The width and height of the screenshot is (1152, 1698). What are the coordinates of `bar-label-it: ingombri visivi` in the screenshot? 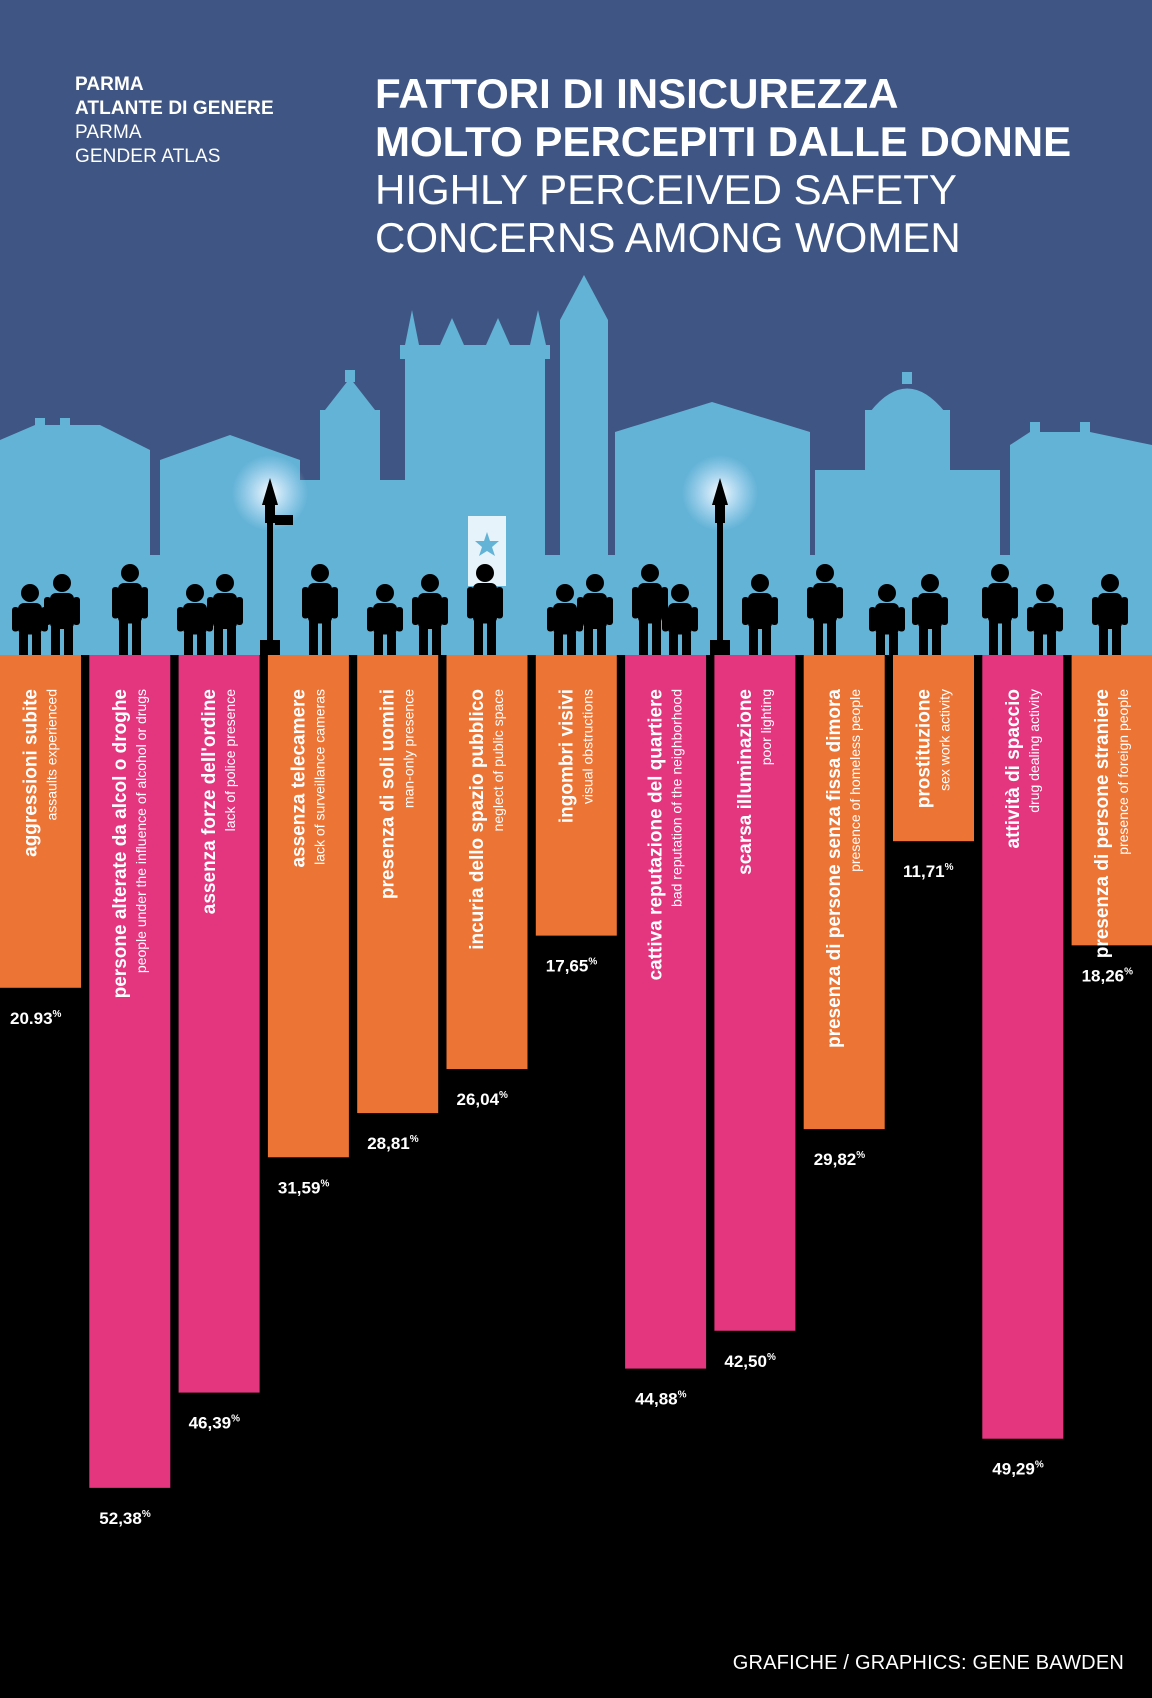 It's located at (566, 756).